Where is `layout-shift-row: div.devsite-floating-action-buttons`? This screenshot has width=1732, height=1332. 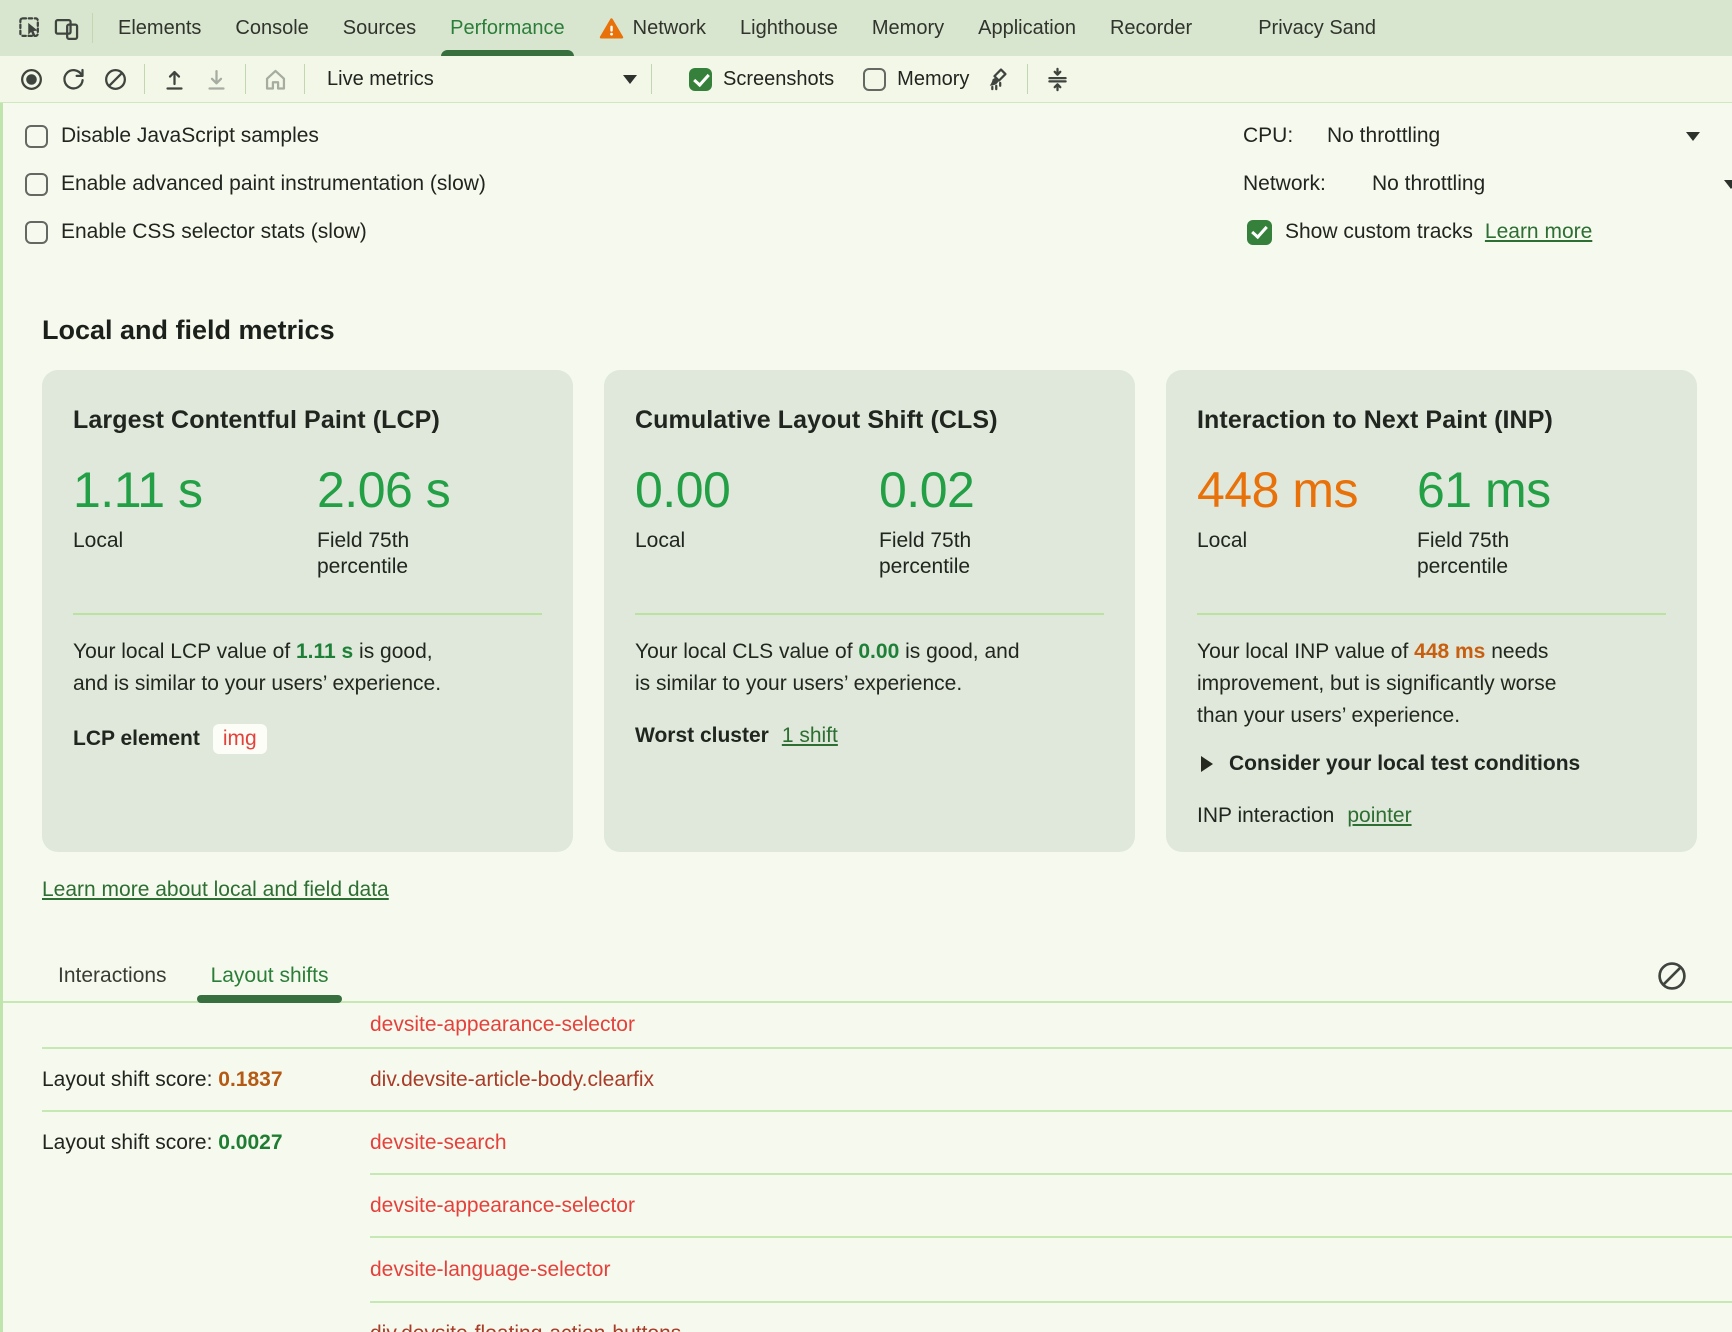 layout-shift-row: div.devsite-floating-action-buttons is located at coordinates (867, 1317).